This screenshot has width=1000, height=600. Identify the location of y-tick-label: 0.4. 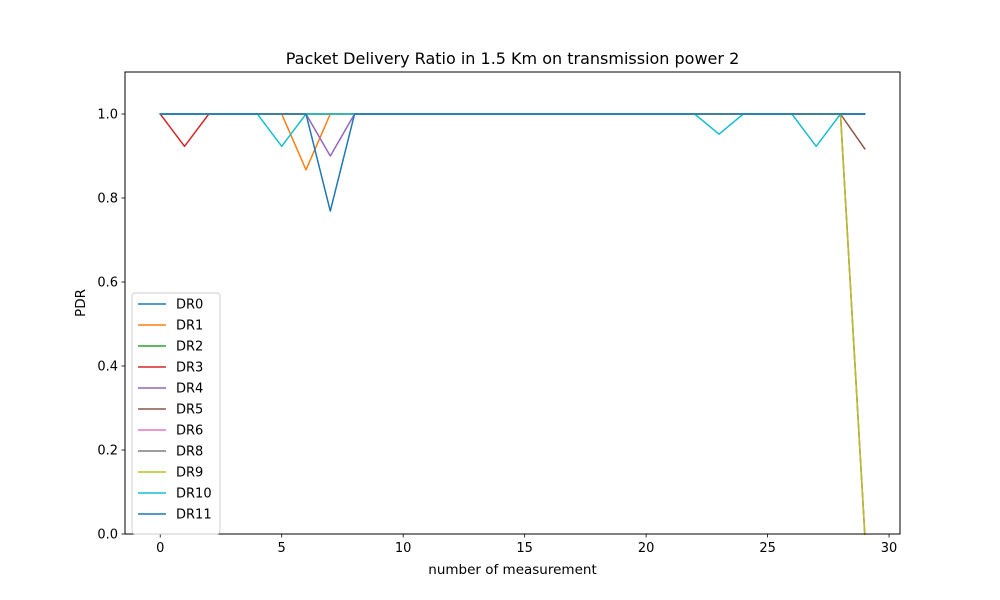
(107, 367).